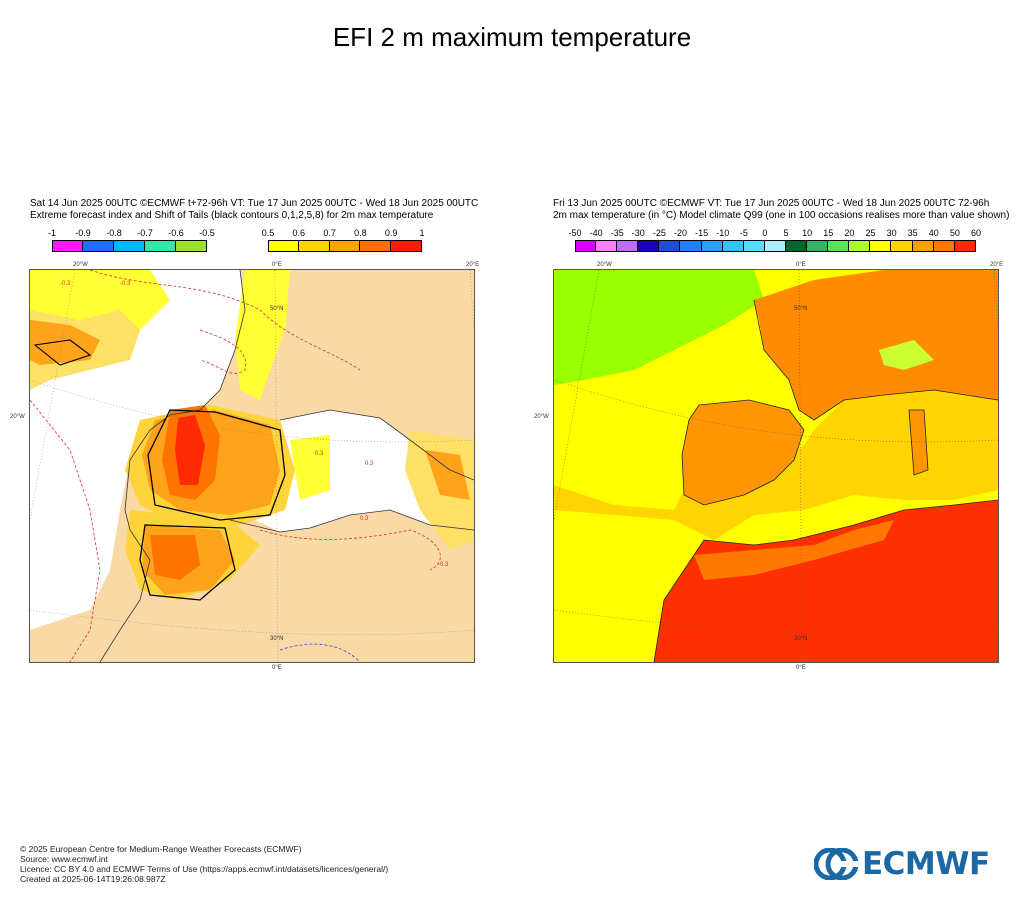 The image size is (1024, 922). I want to click on coastline-iberia, so click(743, 452).